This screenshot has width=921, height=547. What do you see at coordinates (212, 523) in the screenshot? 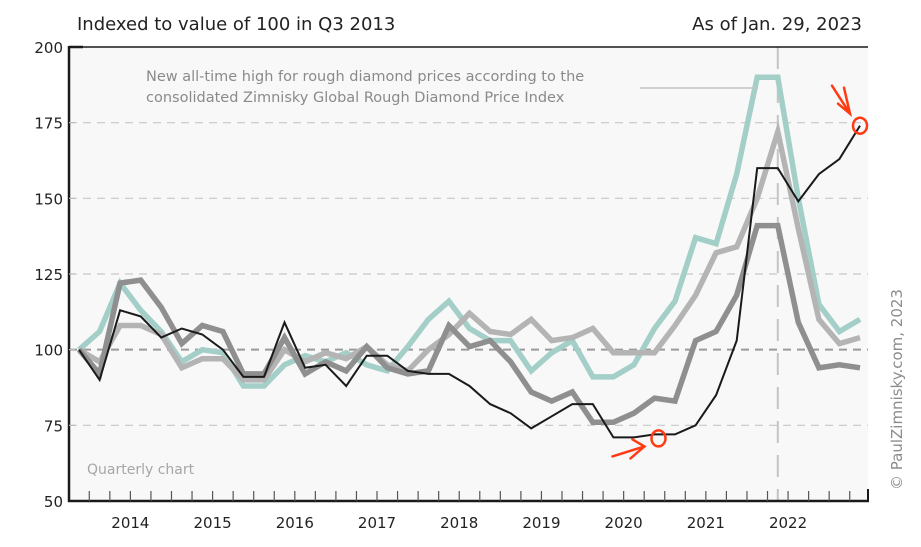
I see `x-tick-label: 2015` at bounding box center [212, 523].